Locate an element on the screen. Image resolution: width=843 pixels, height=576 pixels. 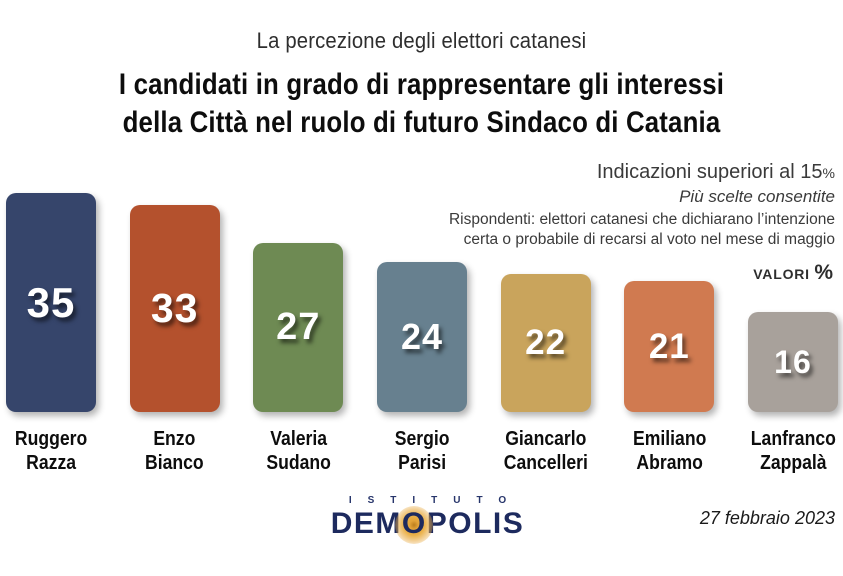
candidate-last-name: Parisi is located at coordinates (421, 462).